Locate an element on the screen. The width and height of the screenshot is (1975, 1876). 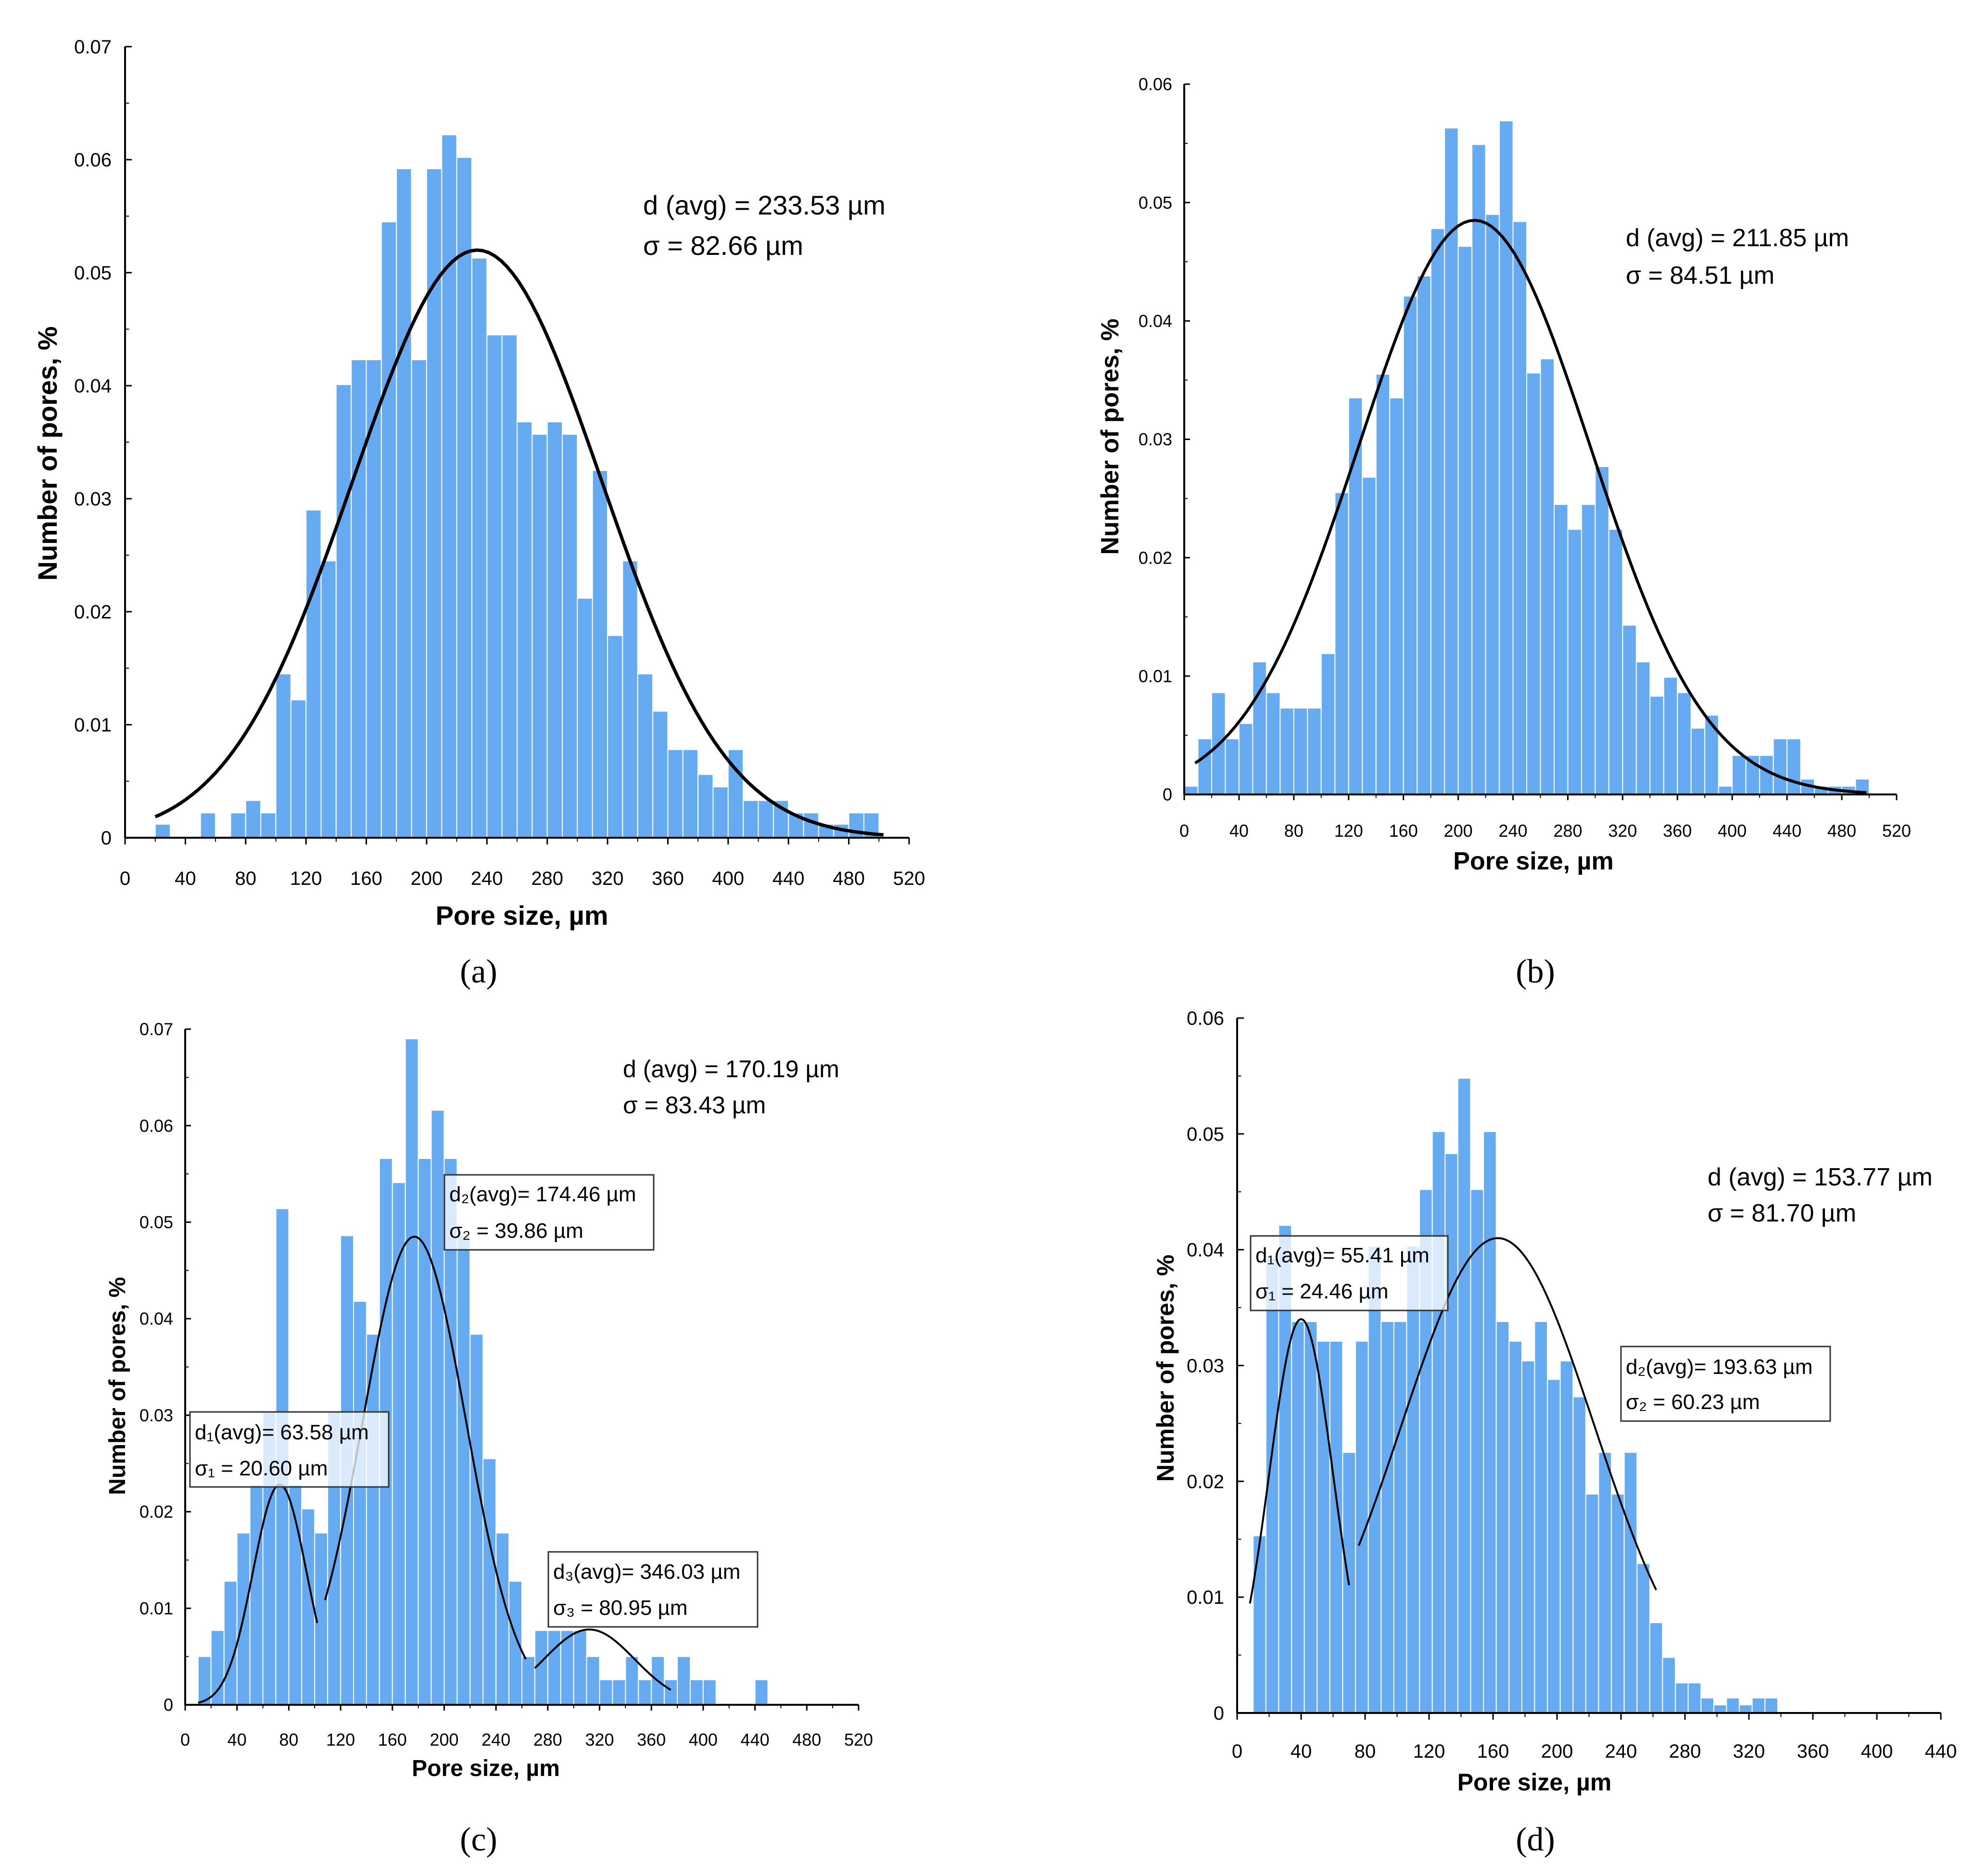
y-tick-label: 0.01 is located at coordinates (1205, 1598).